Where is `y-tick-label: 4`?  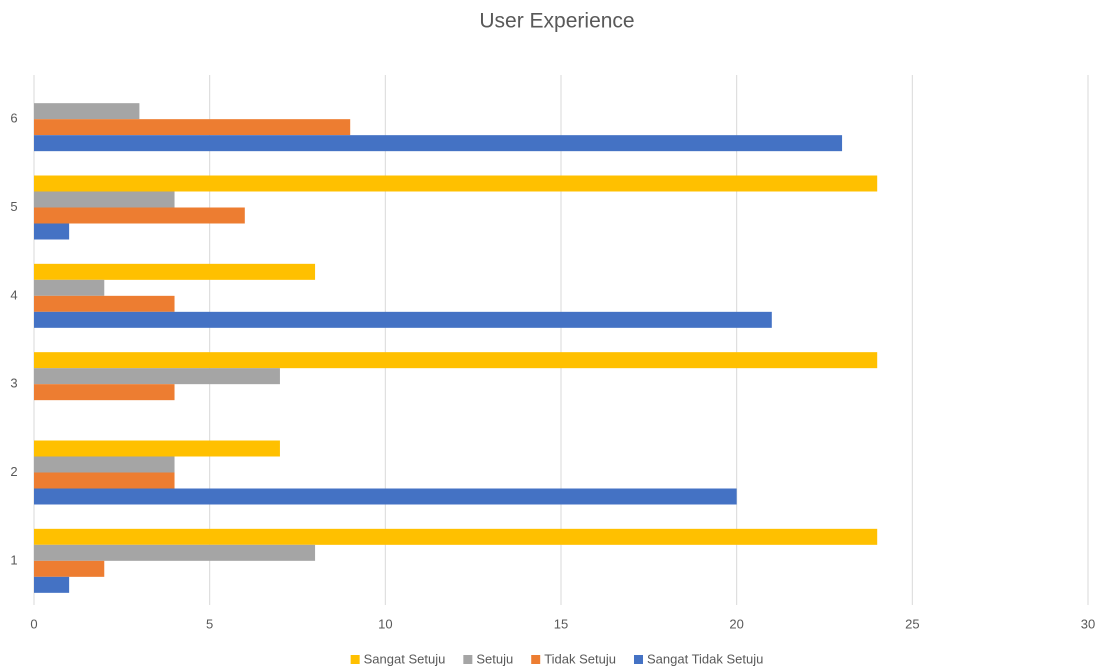
y-tick-label: 4 is located at coordinates (13, 294).